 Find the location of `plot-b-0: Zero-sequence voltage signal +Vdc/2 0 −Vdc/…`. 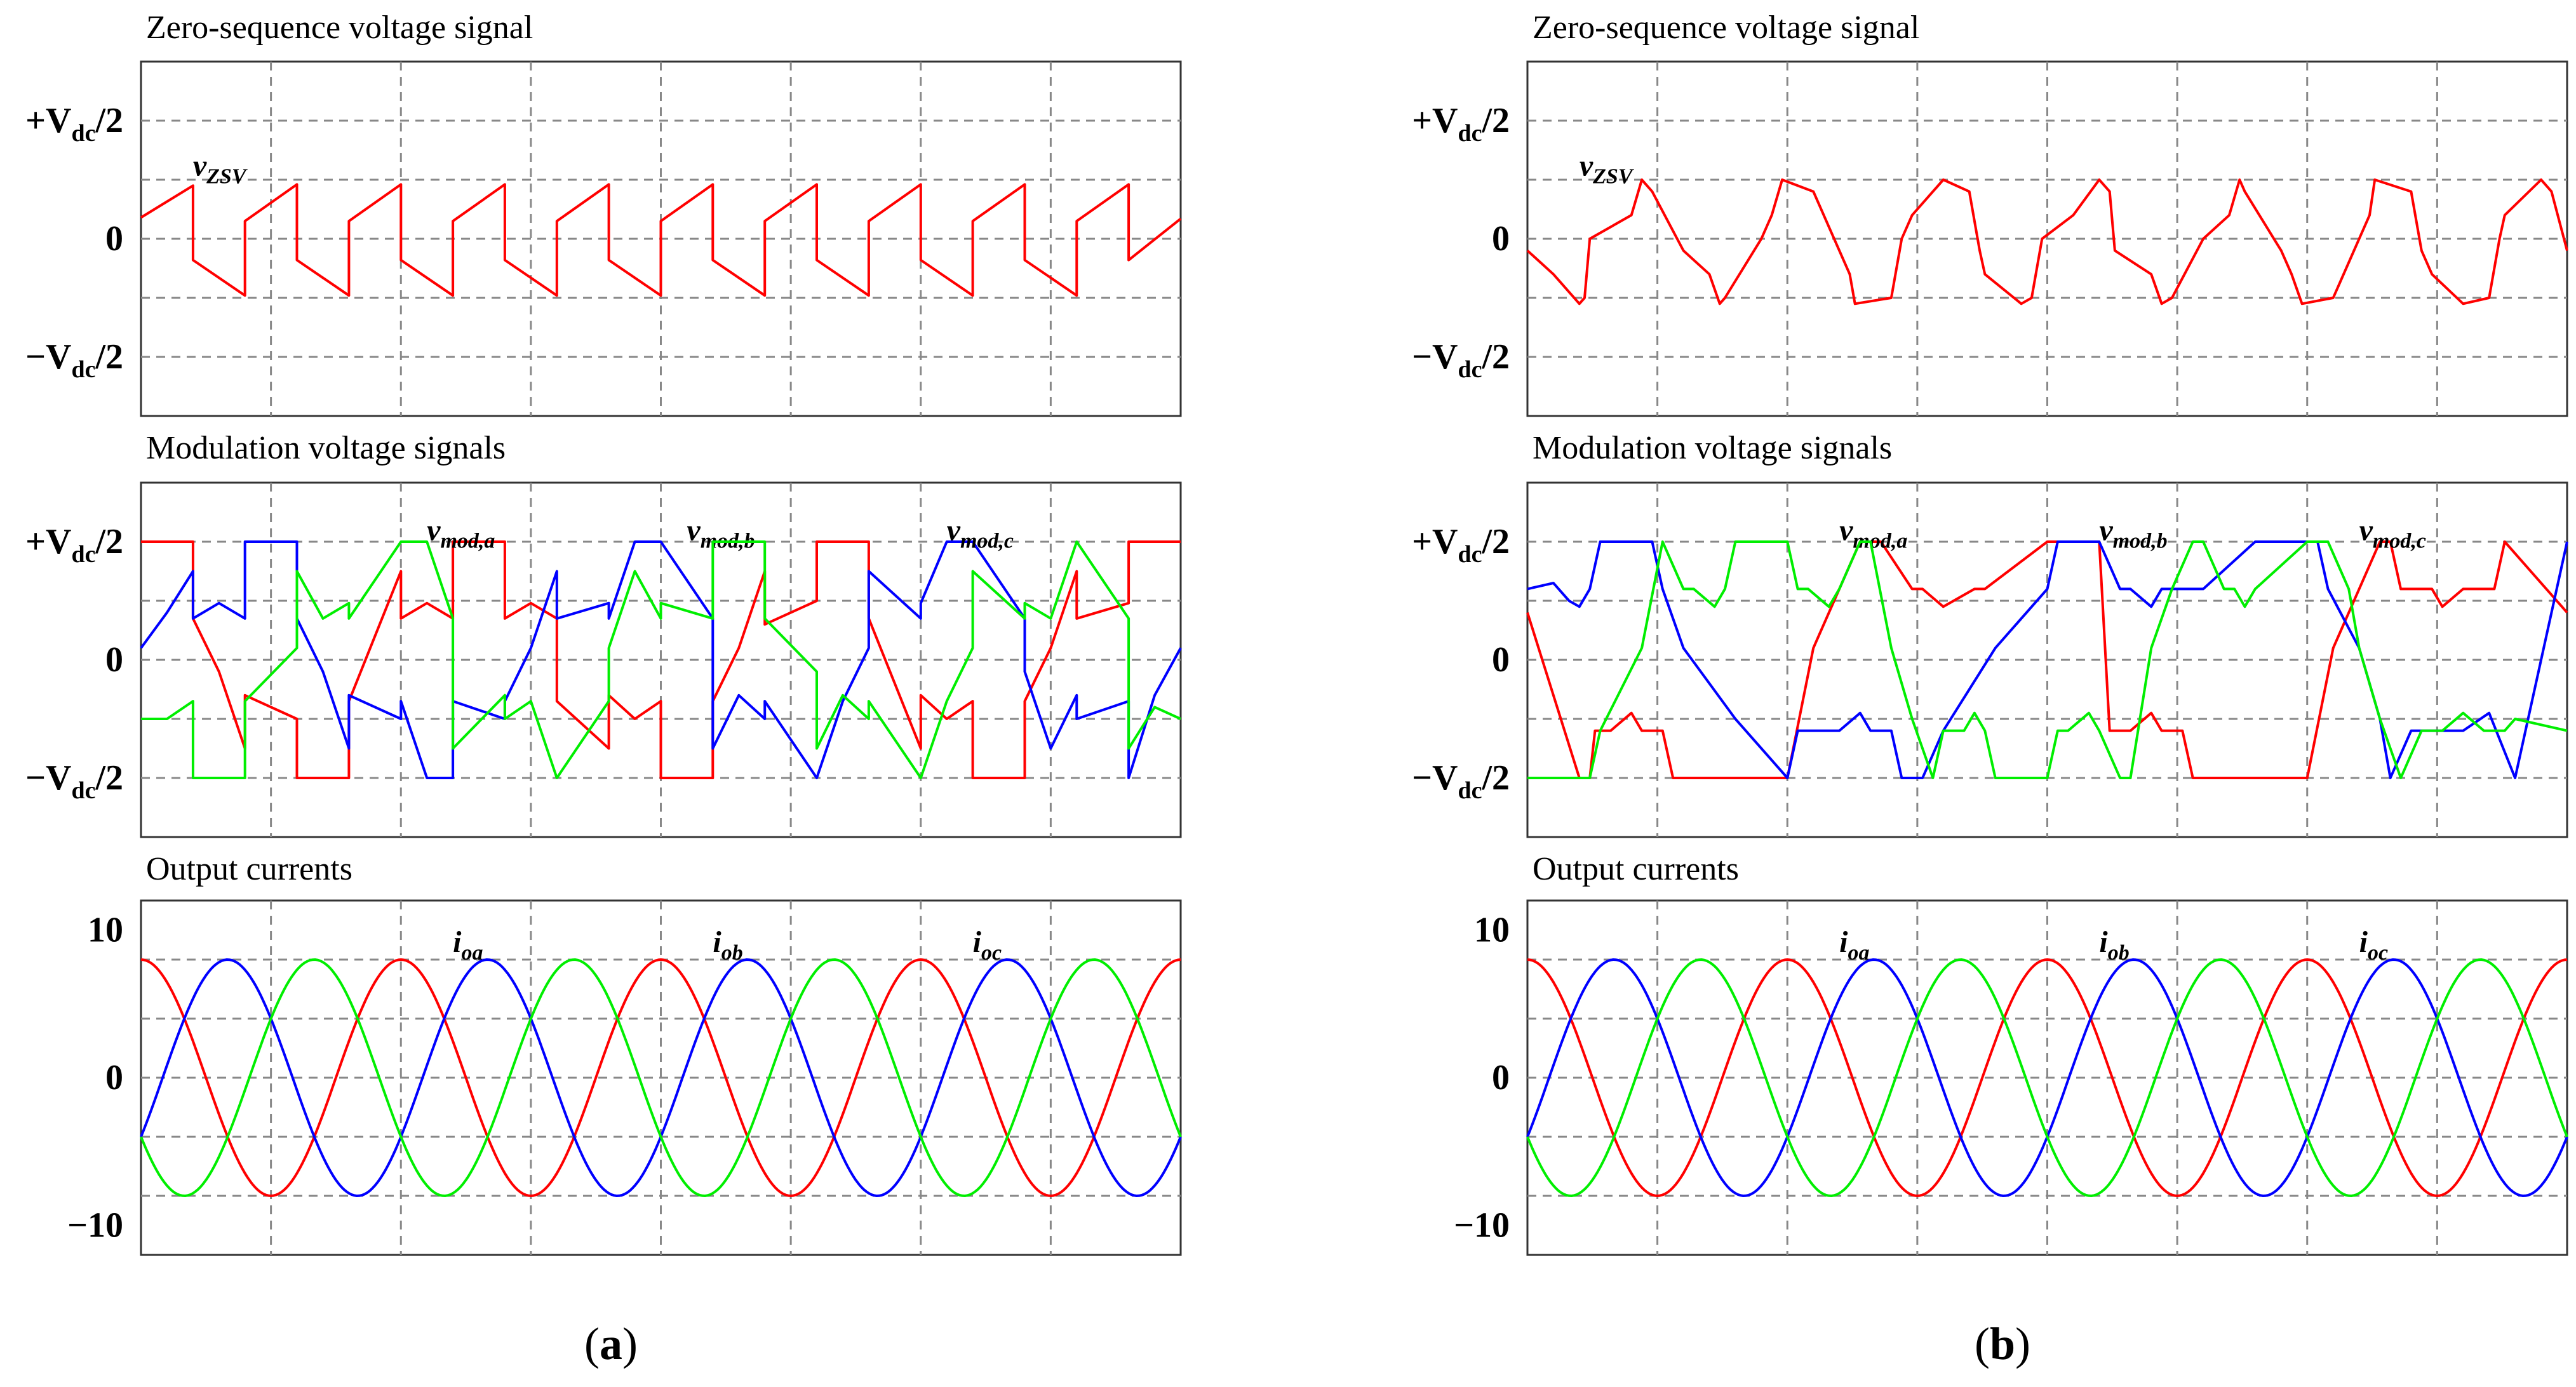

plot-b-0: Zero-sequence voltage signal +Vdc/2 0 −Vdc/… is located at coordinates (1990, 213).